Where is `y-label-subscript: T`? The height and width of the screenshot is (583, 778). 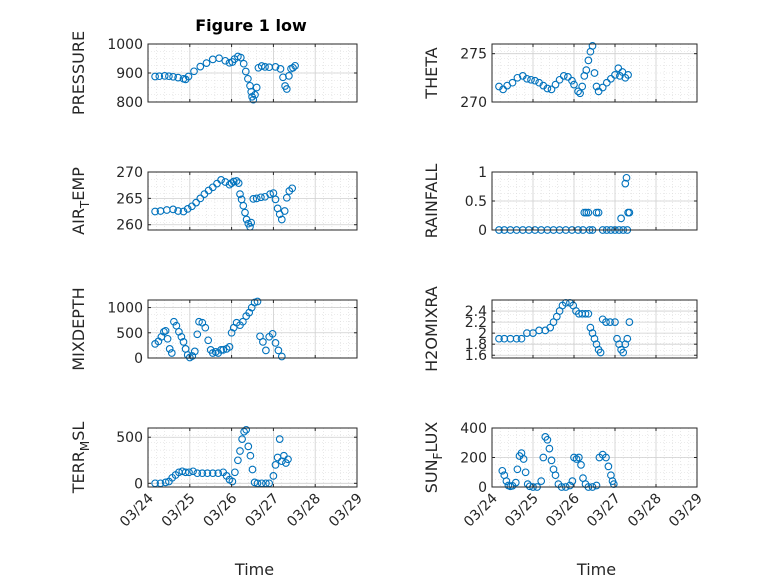 y-label-subscript: T is located at coordinates (85, 204).